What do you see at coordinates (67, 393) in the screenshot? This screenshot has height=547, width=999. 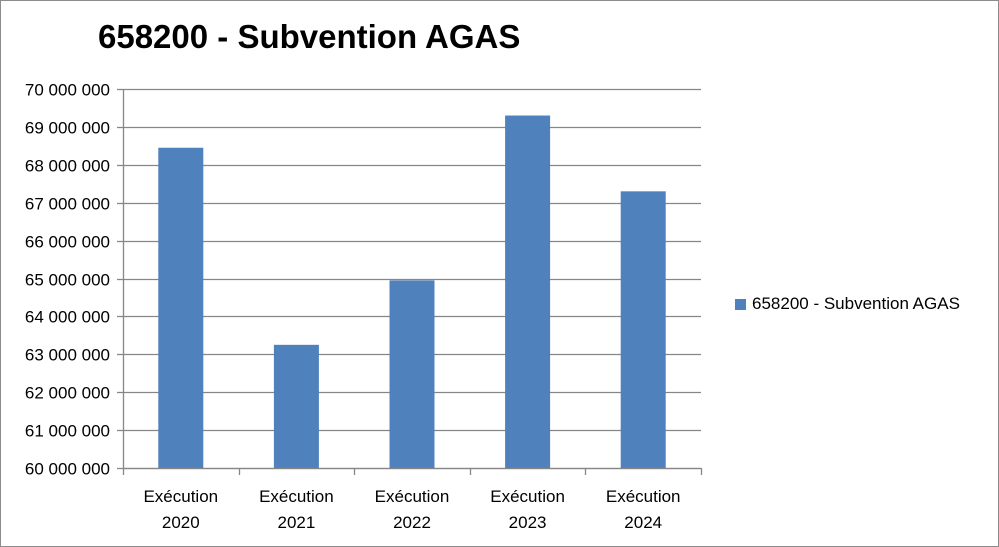 I see `y-tick-label: 62 000 000` at bounding box center [67, 393].